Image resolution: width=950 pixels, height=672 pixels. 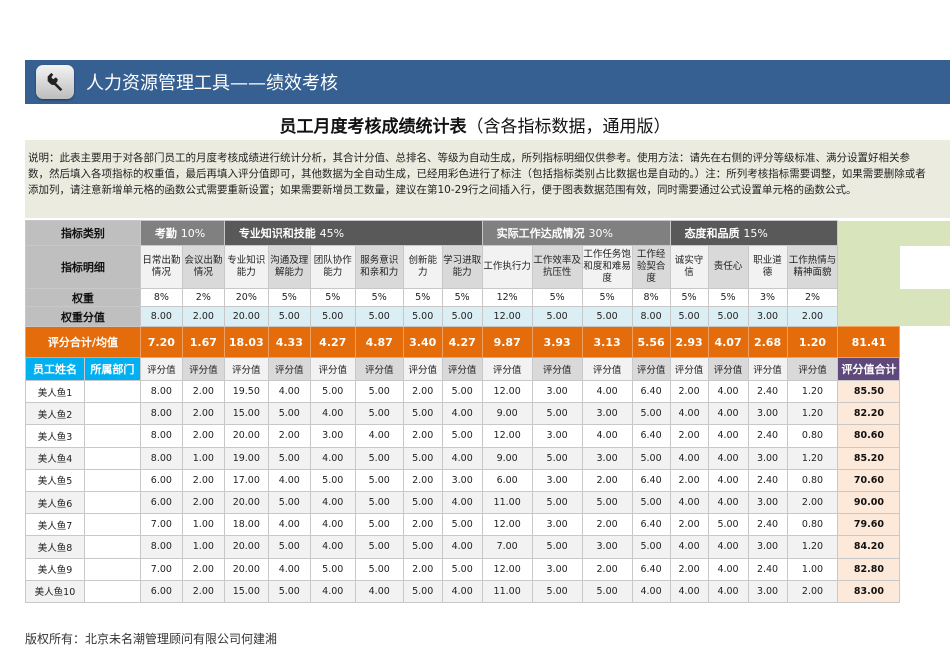 I want to click on score-cell: 2.40, so click(x=767, y=480).